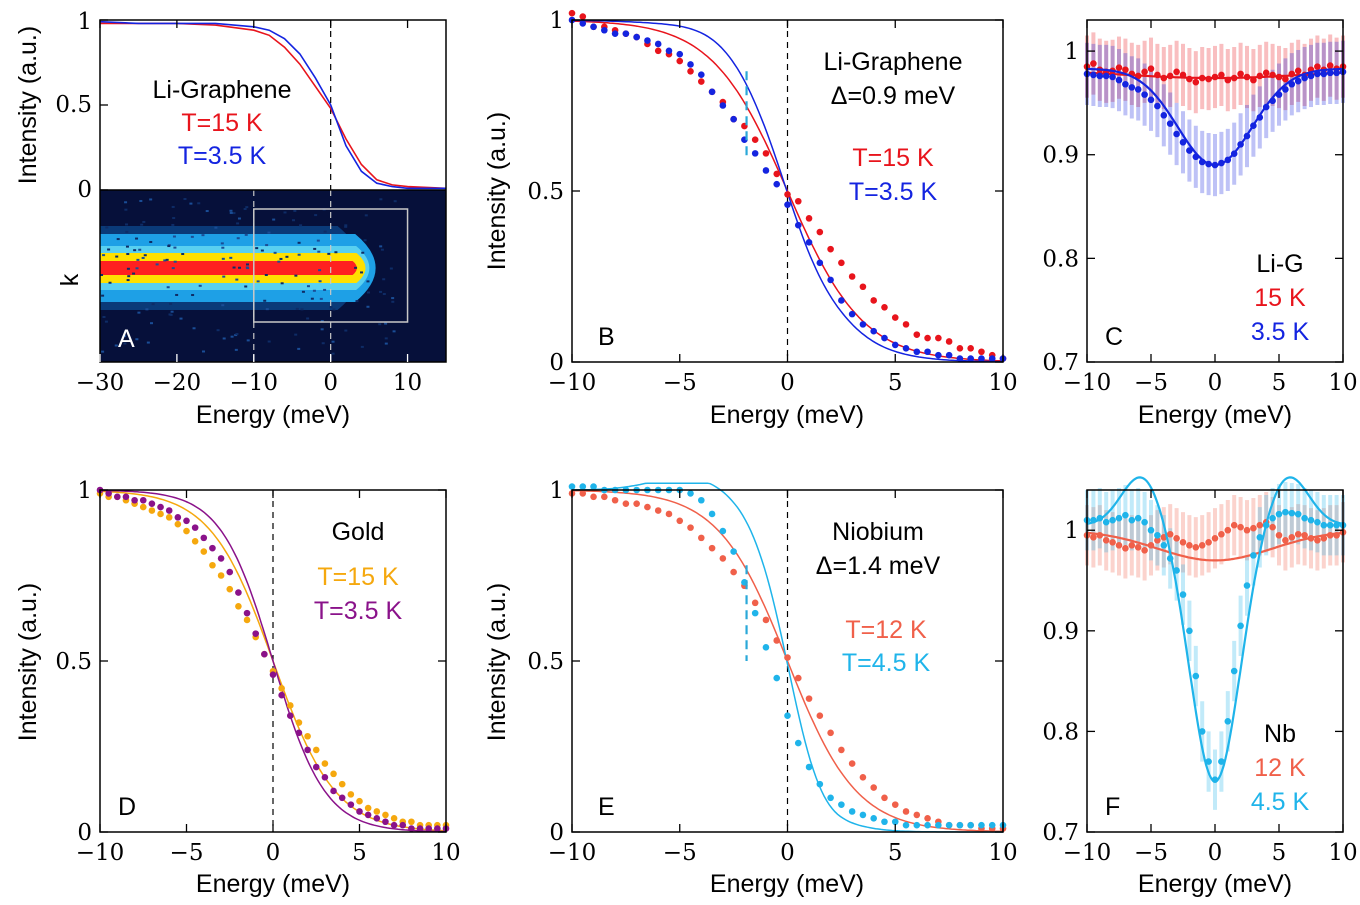 The image size is (1360, 905). I want to click on panel-f-xlabel: Energy (meV), so click(1215, 884).